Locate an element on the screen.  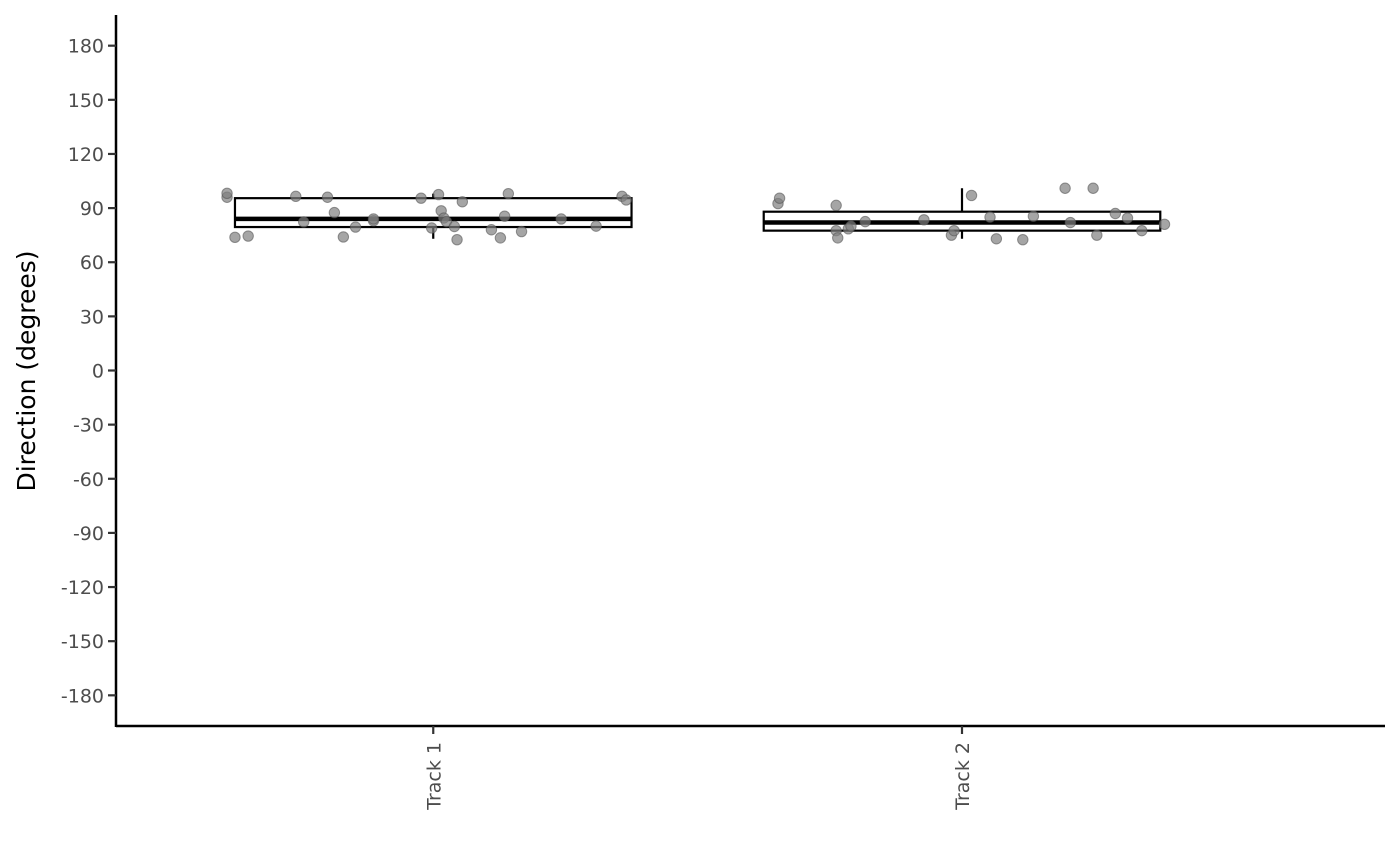
y-tick-label: -30 is located at coordinates (88, 426).